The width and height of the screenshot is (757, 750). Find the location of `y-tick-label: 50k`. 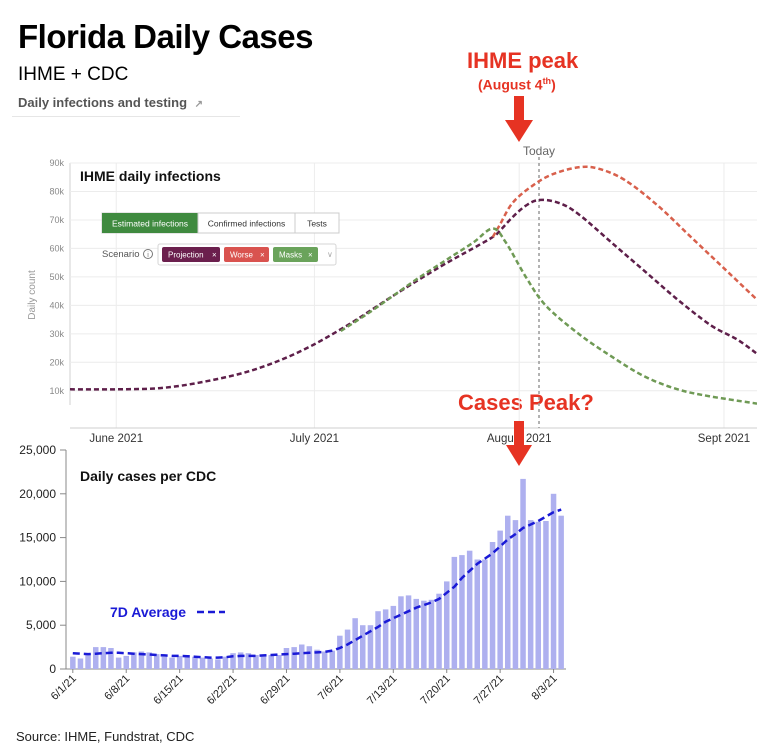

y-tick-label: 50k is located at coordinates (56, 277).